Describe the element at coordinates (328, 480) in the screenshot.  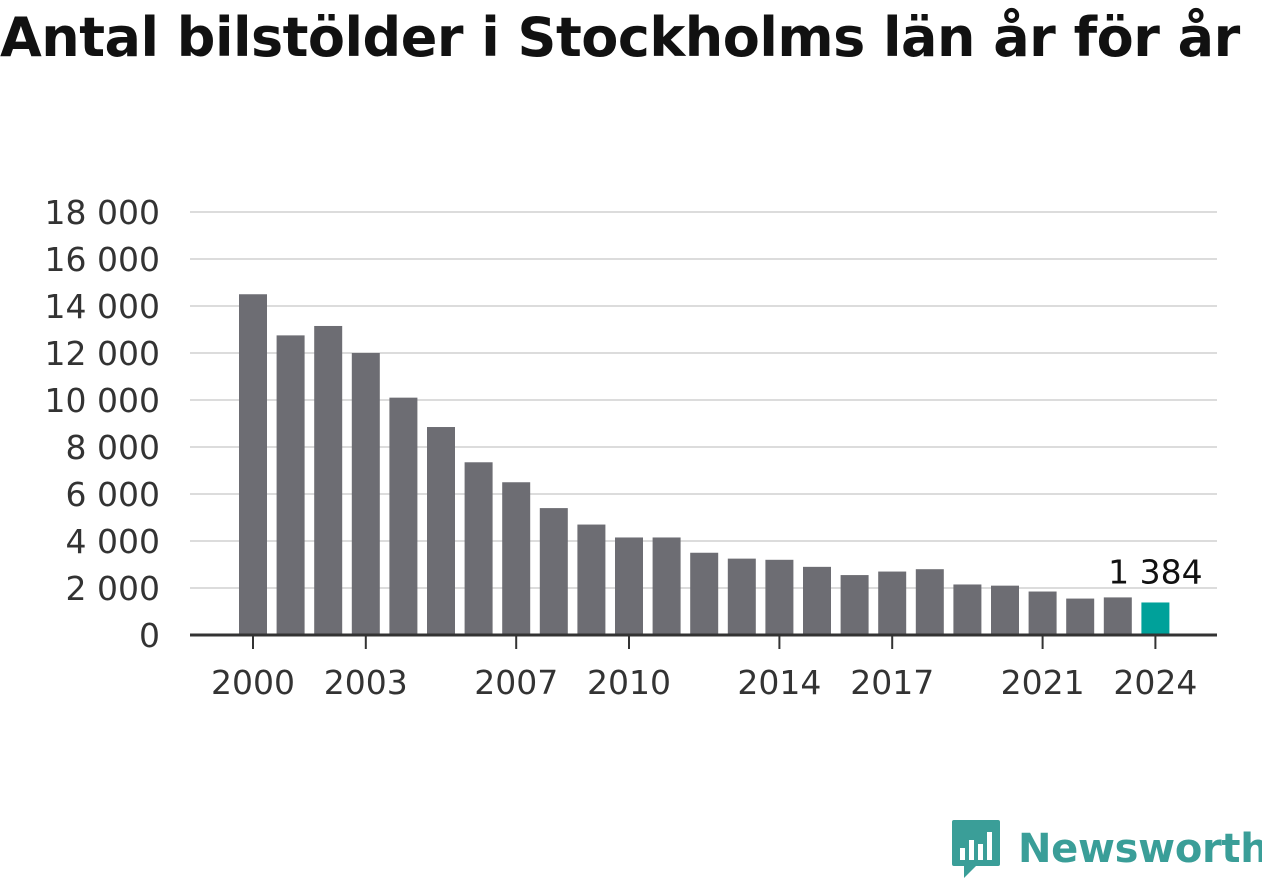
I see `bar-2002` at that location.